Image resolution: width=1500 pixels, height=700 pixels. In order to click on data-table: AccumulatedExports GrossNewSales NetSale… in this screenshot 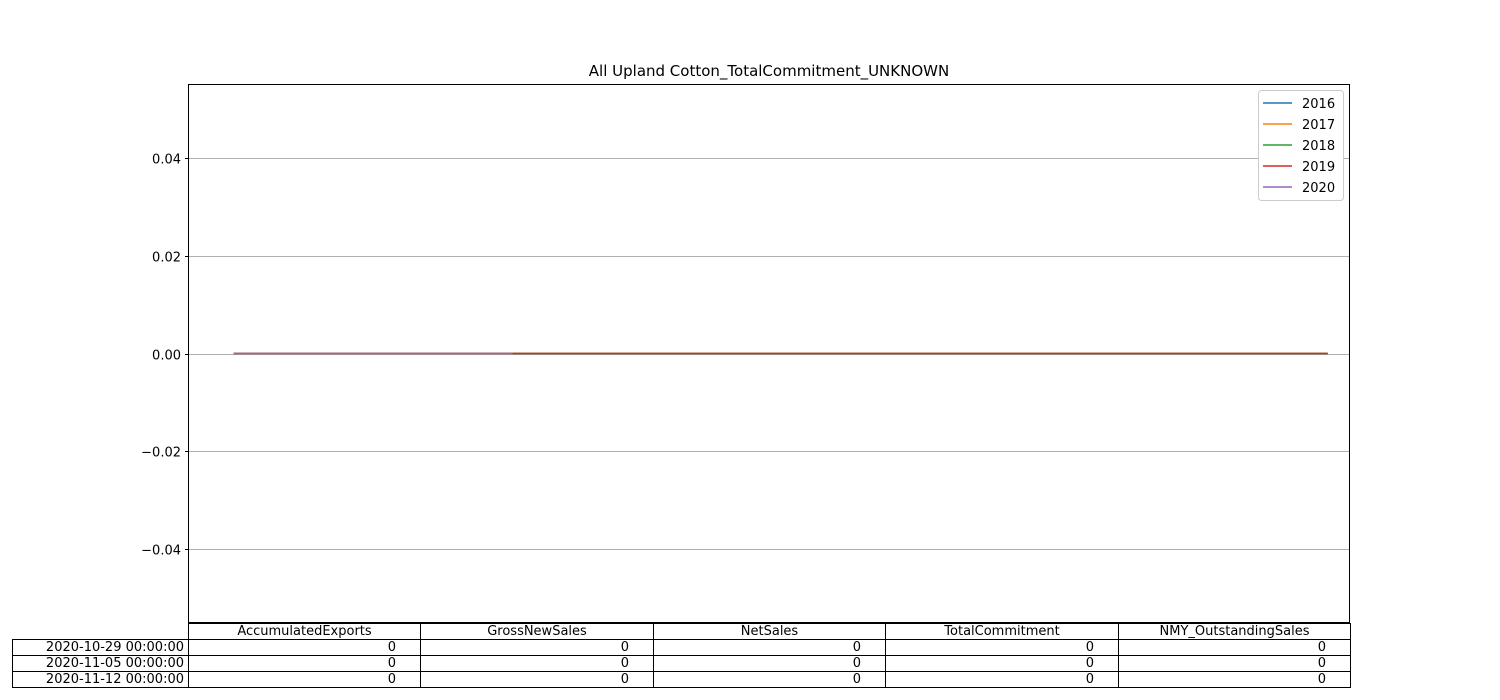, I will do `click(681, 655)`.